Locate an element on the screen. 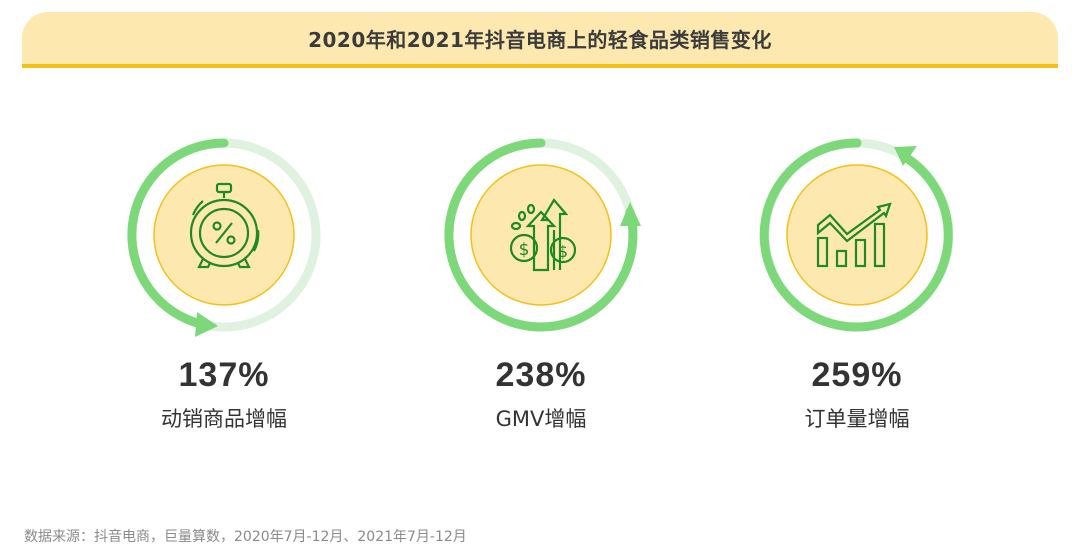  metric-value: 137% is located at coordinates (224, 375).